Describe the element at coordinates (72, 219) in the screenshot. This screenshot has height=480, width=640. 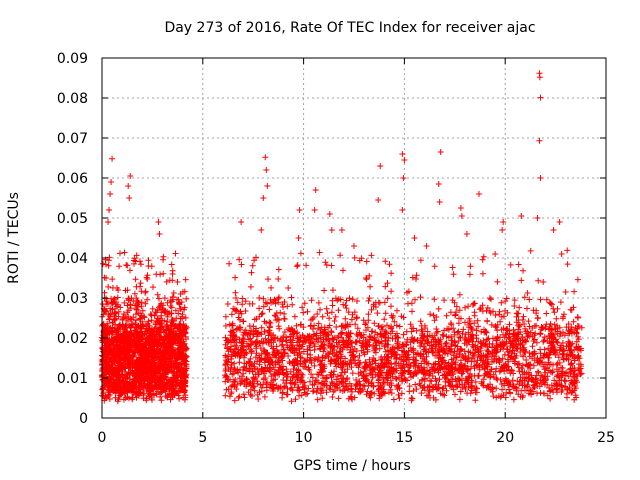
I see `y-tick-label: 0.05` at that location.